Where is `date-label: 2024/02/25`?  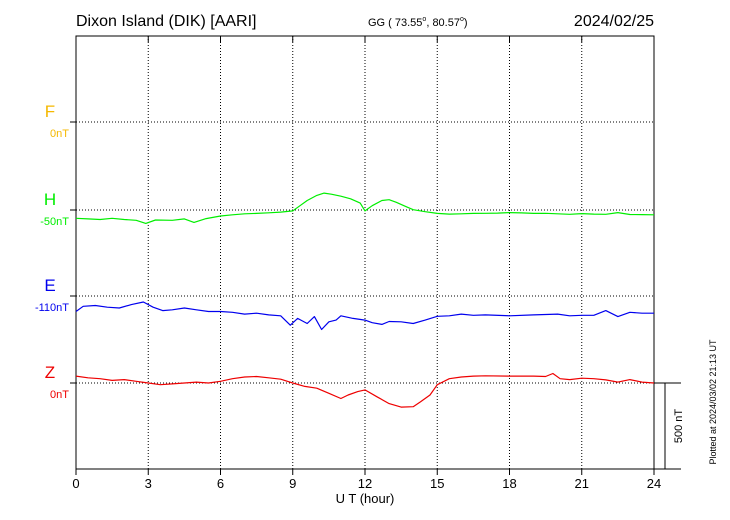 date-label: 2024/02/25 is located at coordinates (614, 21).